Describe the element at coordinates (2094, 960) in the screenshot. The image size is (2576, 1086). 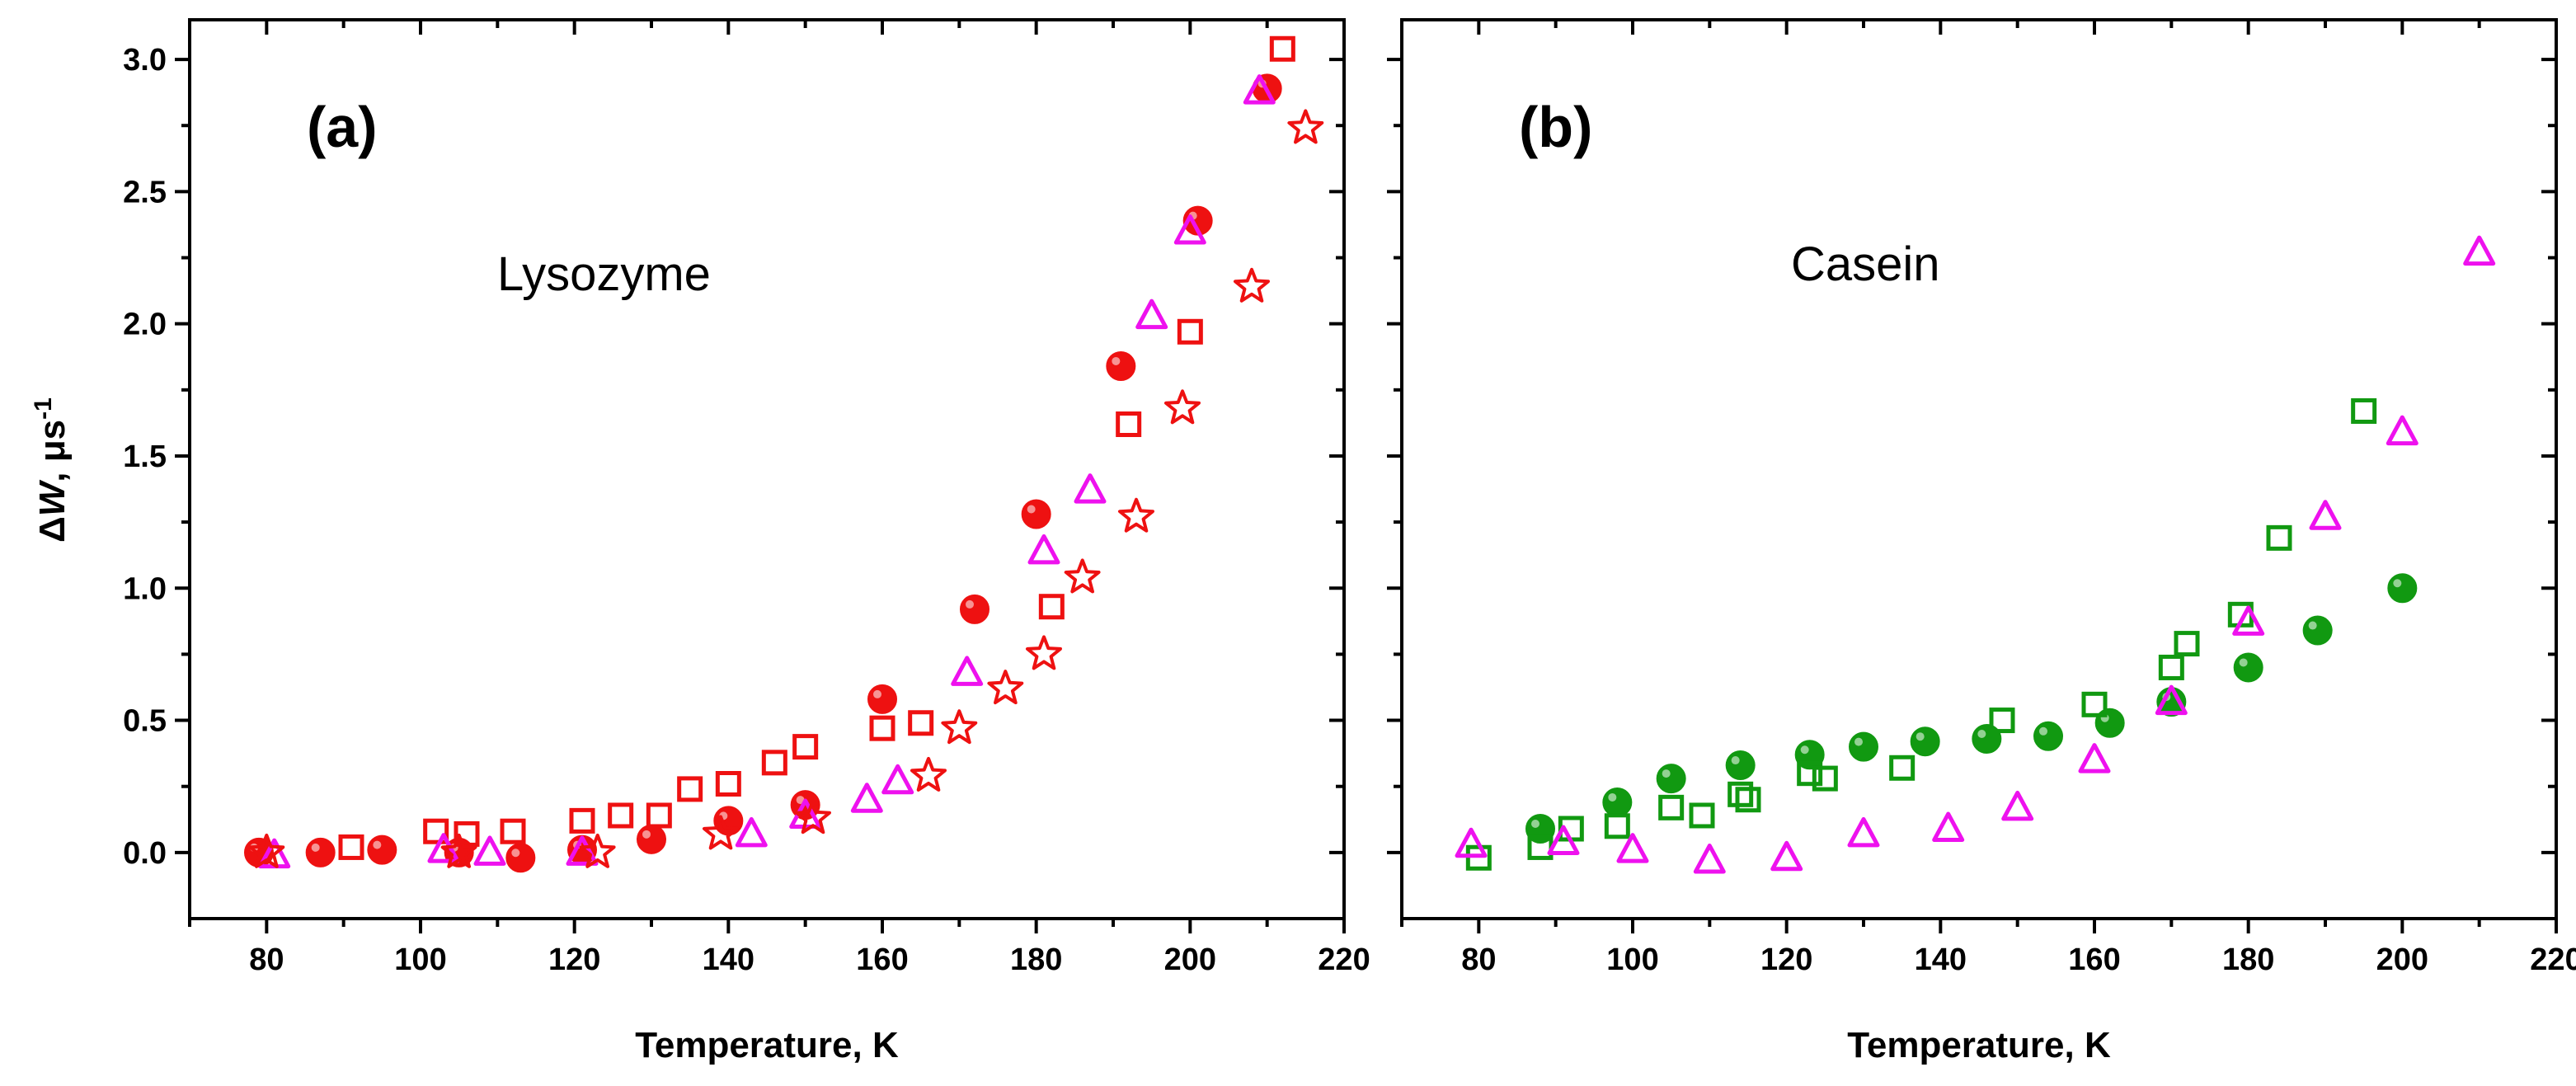
I see `panel-b-x-tick-label: 160` at that location.